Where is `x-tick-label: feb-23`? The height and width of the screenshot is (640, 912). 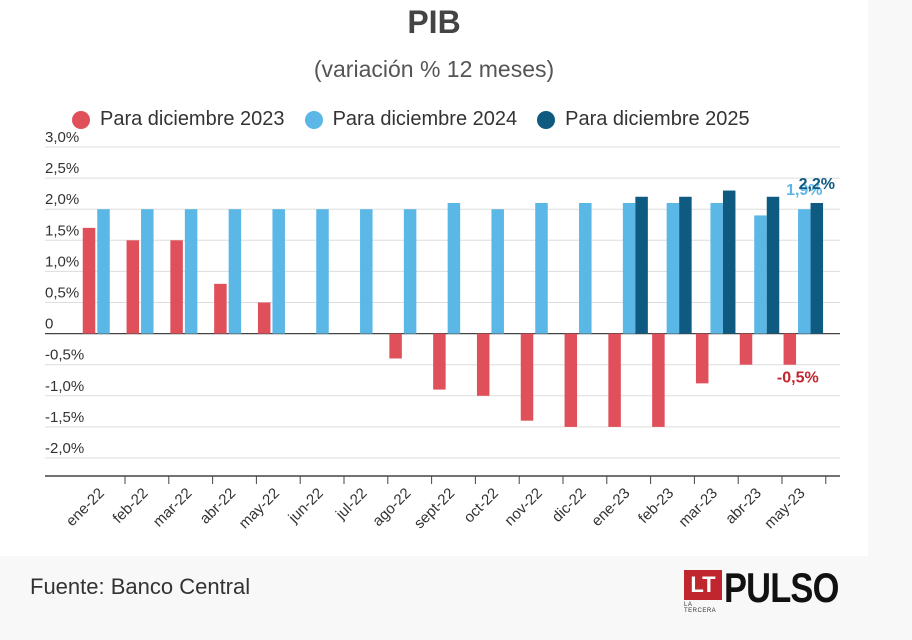 x-tick-label: feb-23 is located at coordinates (656, 506).